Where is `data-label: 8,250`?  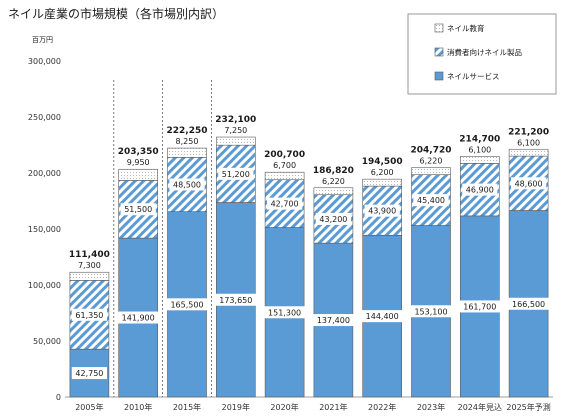 data-label: 8,250 is located at coordinates (187, 141).